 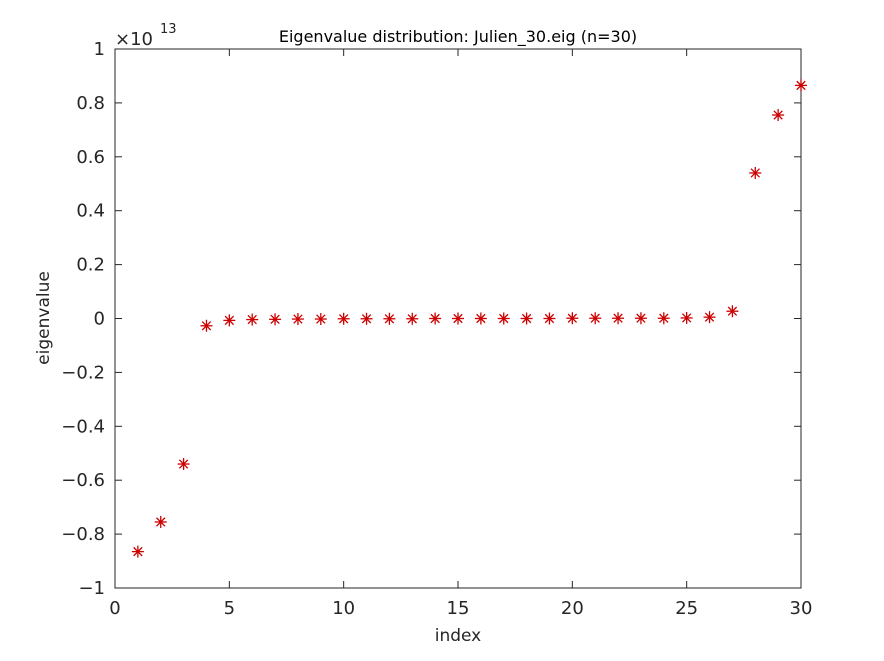 What do you see at coordinates (90, 265) in the screenshot?
I see `y-tick-label: 0.2` at bounding box center [90, 265].